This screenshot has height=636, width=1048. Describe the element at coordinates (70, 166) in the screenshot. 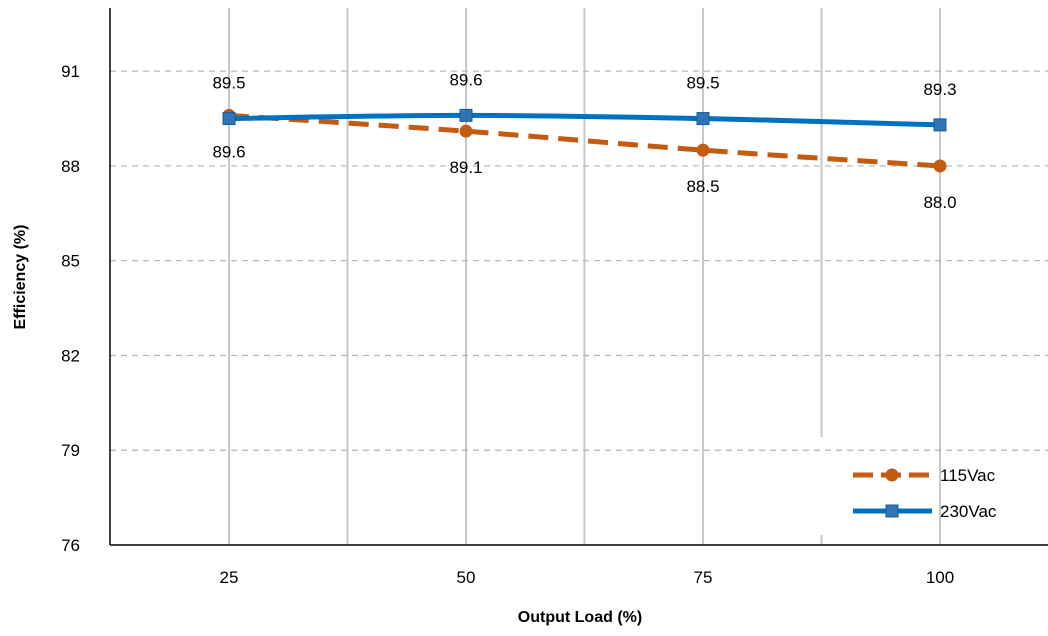

I see `y-tick-label: 88` at that location.